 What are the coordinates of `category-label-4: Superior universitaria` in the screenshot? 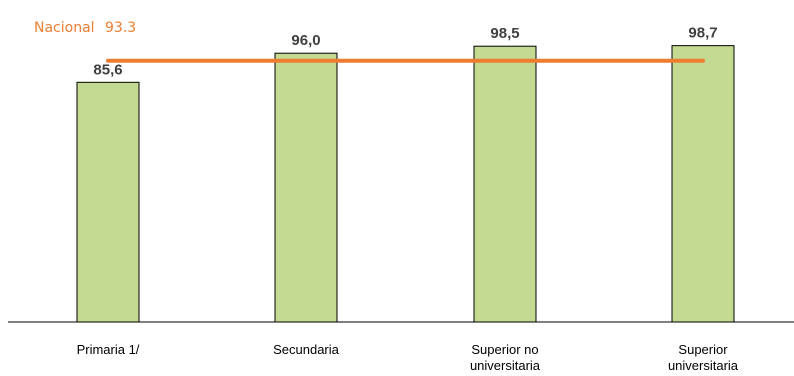 It's located at (703, 357).